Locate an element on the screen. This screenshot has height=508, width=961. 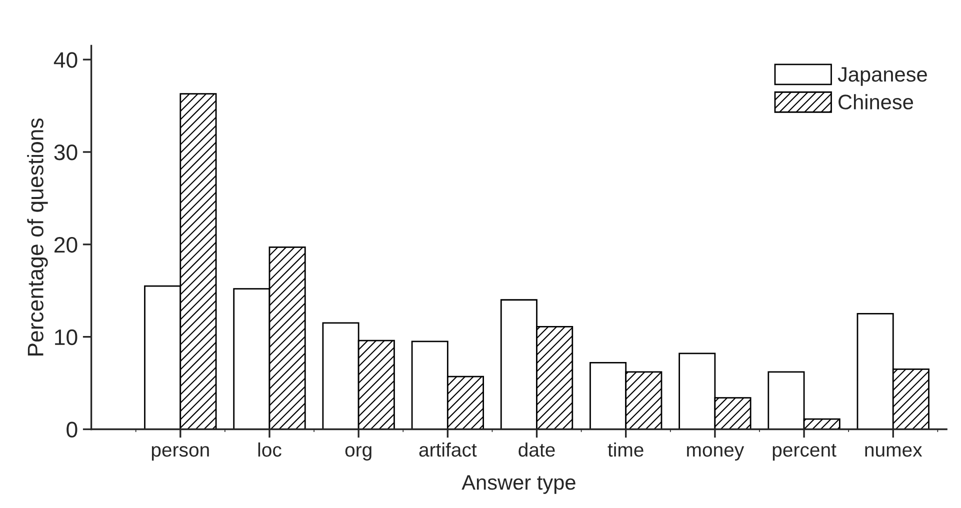
x-tick-label: loc is located at coordinates (270, 449).